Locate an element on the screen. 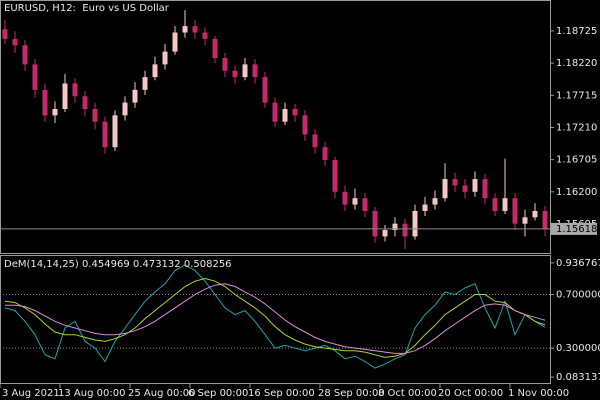 This screenshot has width=600, height=400. chart-title: EURUSD, H12: Euro vs US Dollar is located at coordinates (87, 8).